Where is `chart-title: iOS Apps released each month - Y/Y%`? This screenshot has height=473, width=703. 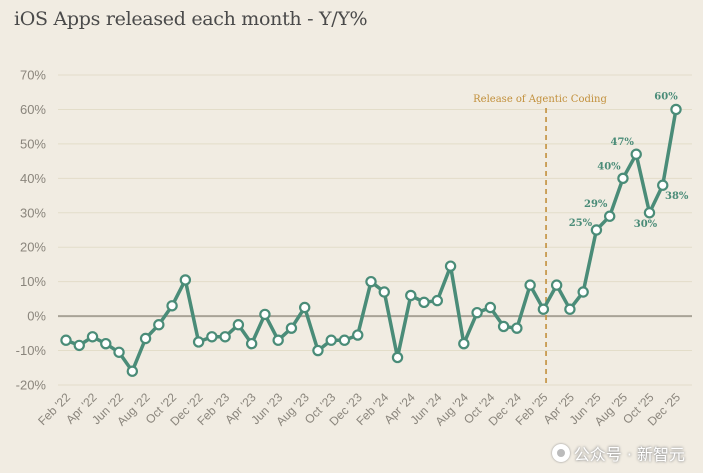
chart-title: iOS Apps released each month - Y/Y% is located at coordinates (191, 19).